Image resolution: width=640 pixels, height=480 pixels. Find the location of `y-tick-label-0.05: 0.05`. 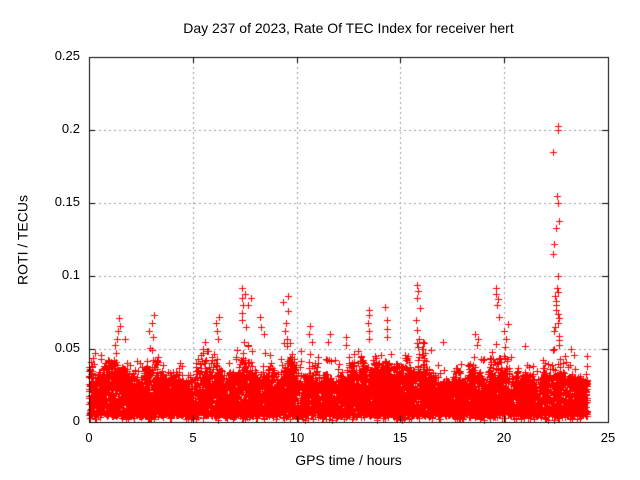

y-tick-label-0.05: 0.05 is located at coordinates (67, 347).